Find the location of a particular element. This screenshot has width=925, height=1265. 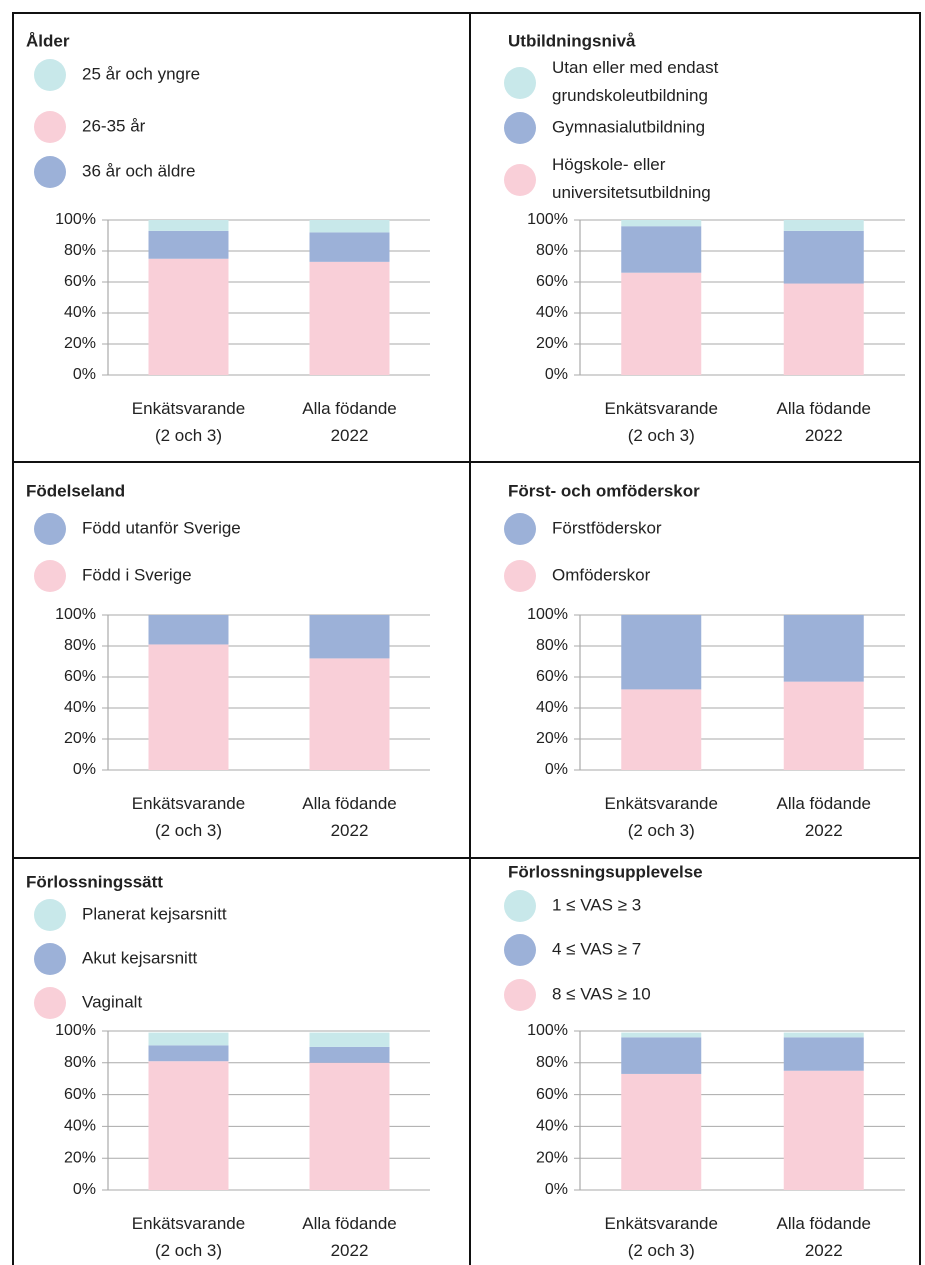

legend-label: 25 år och yngre is located at coordinates (141, 73).